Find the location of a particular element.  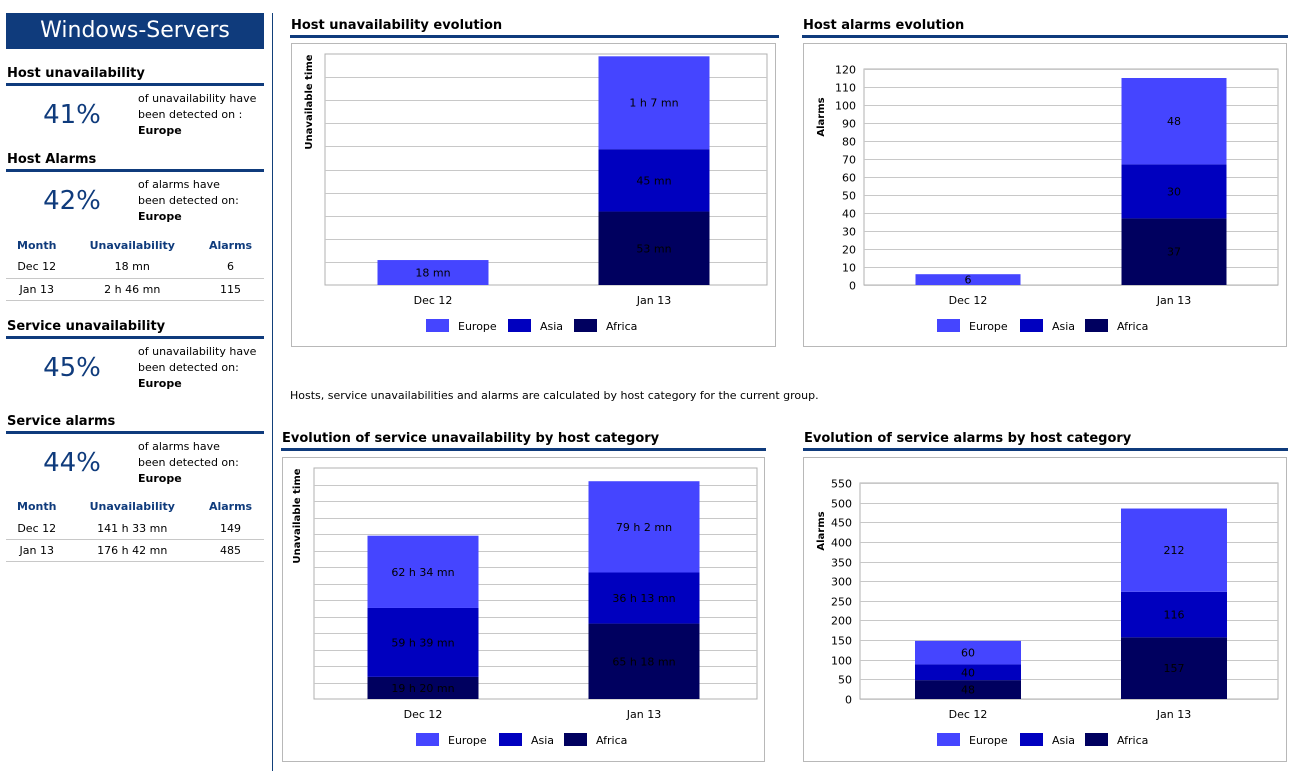

table-row: Jan 13 176 h 42 mn 485 is located at coordinates (135, 550).